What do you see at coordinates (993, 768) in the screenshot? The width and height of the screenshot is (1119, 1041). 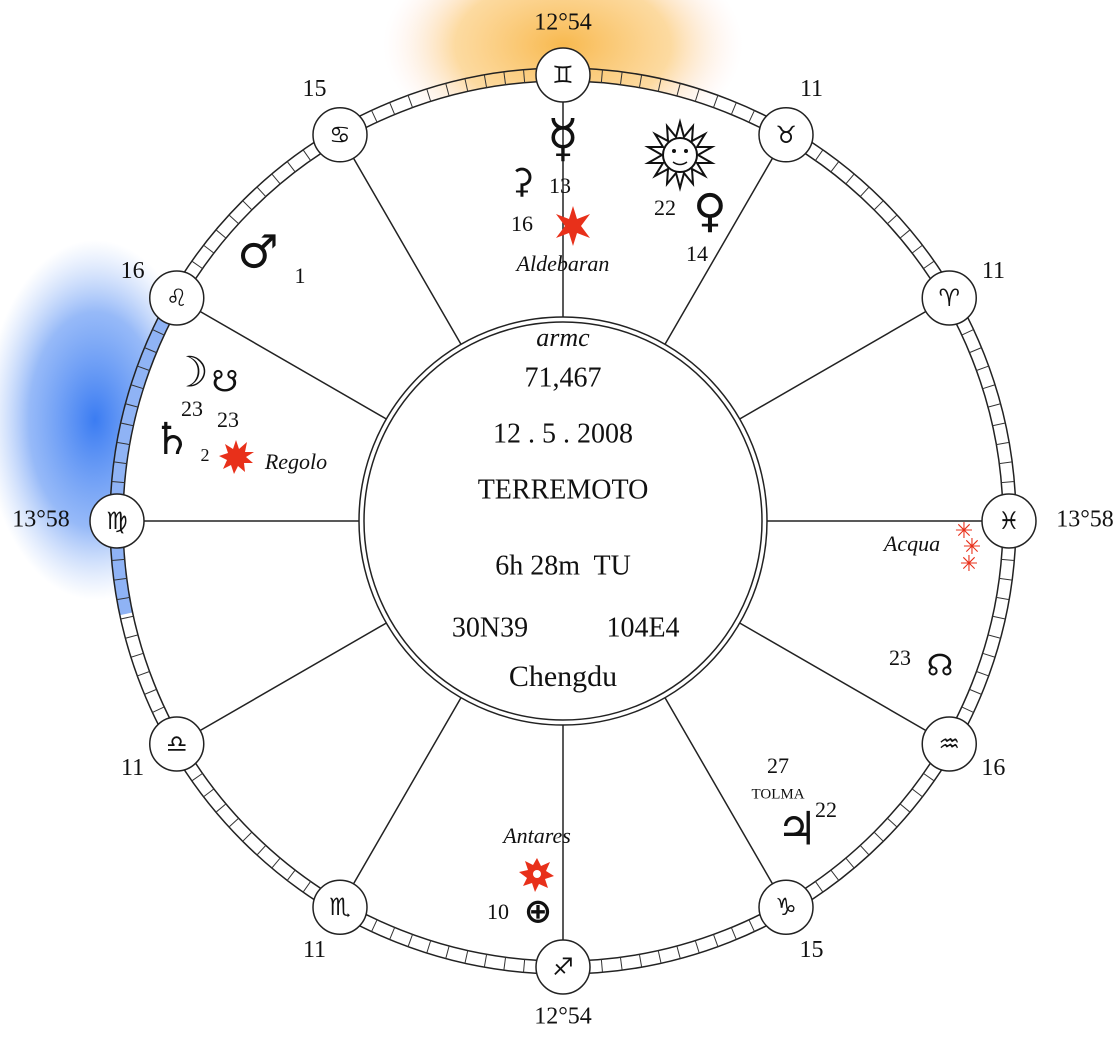 I see `cusp-degree: 16` at bounding box center [993, 768].